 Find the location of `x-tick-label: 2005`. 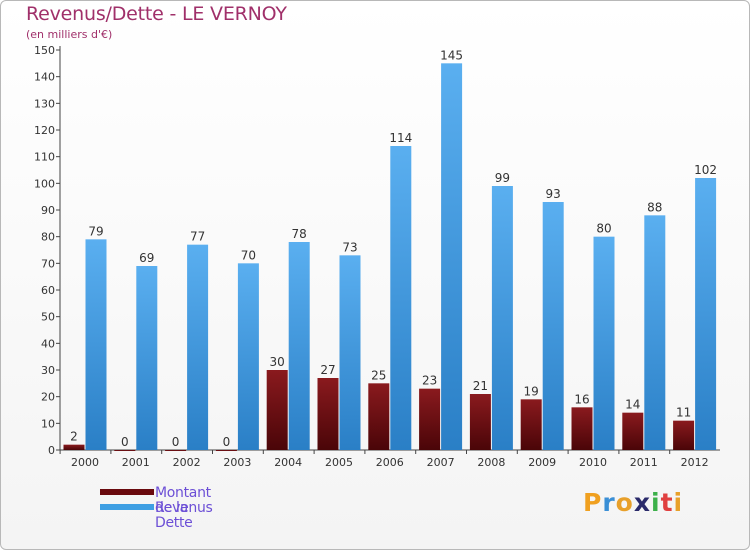

x-tick-label: 2005 is located at coordinates (339, 462).